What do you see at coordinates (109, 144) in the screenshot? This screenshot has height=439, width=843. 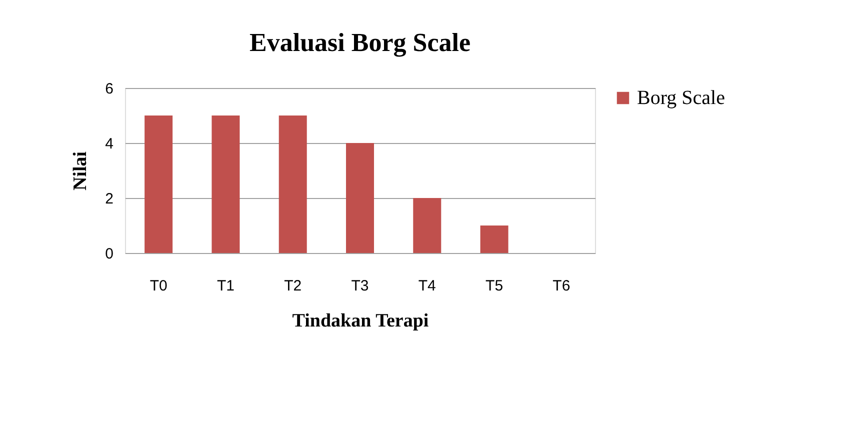 I see `y-tick-label: 4` at bounding box center [109, 144].